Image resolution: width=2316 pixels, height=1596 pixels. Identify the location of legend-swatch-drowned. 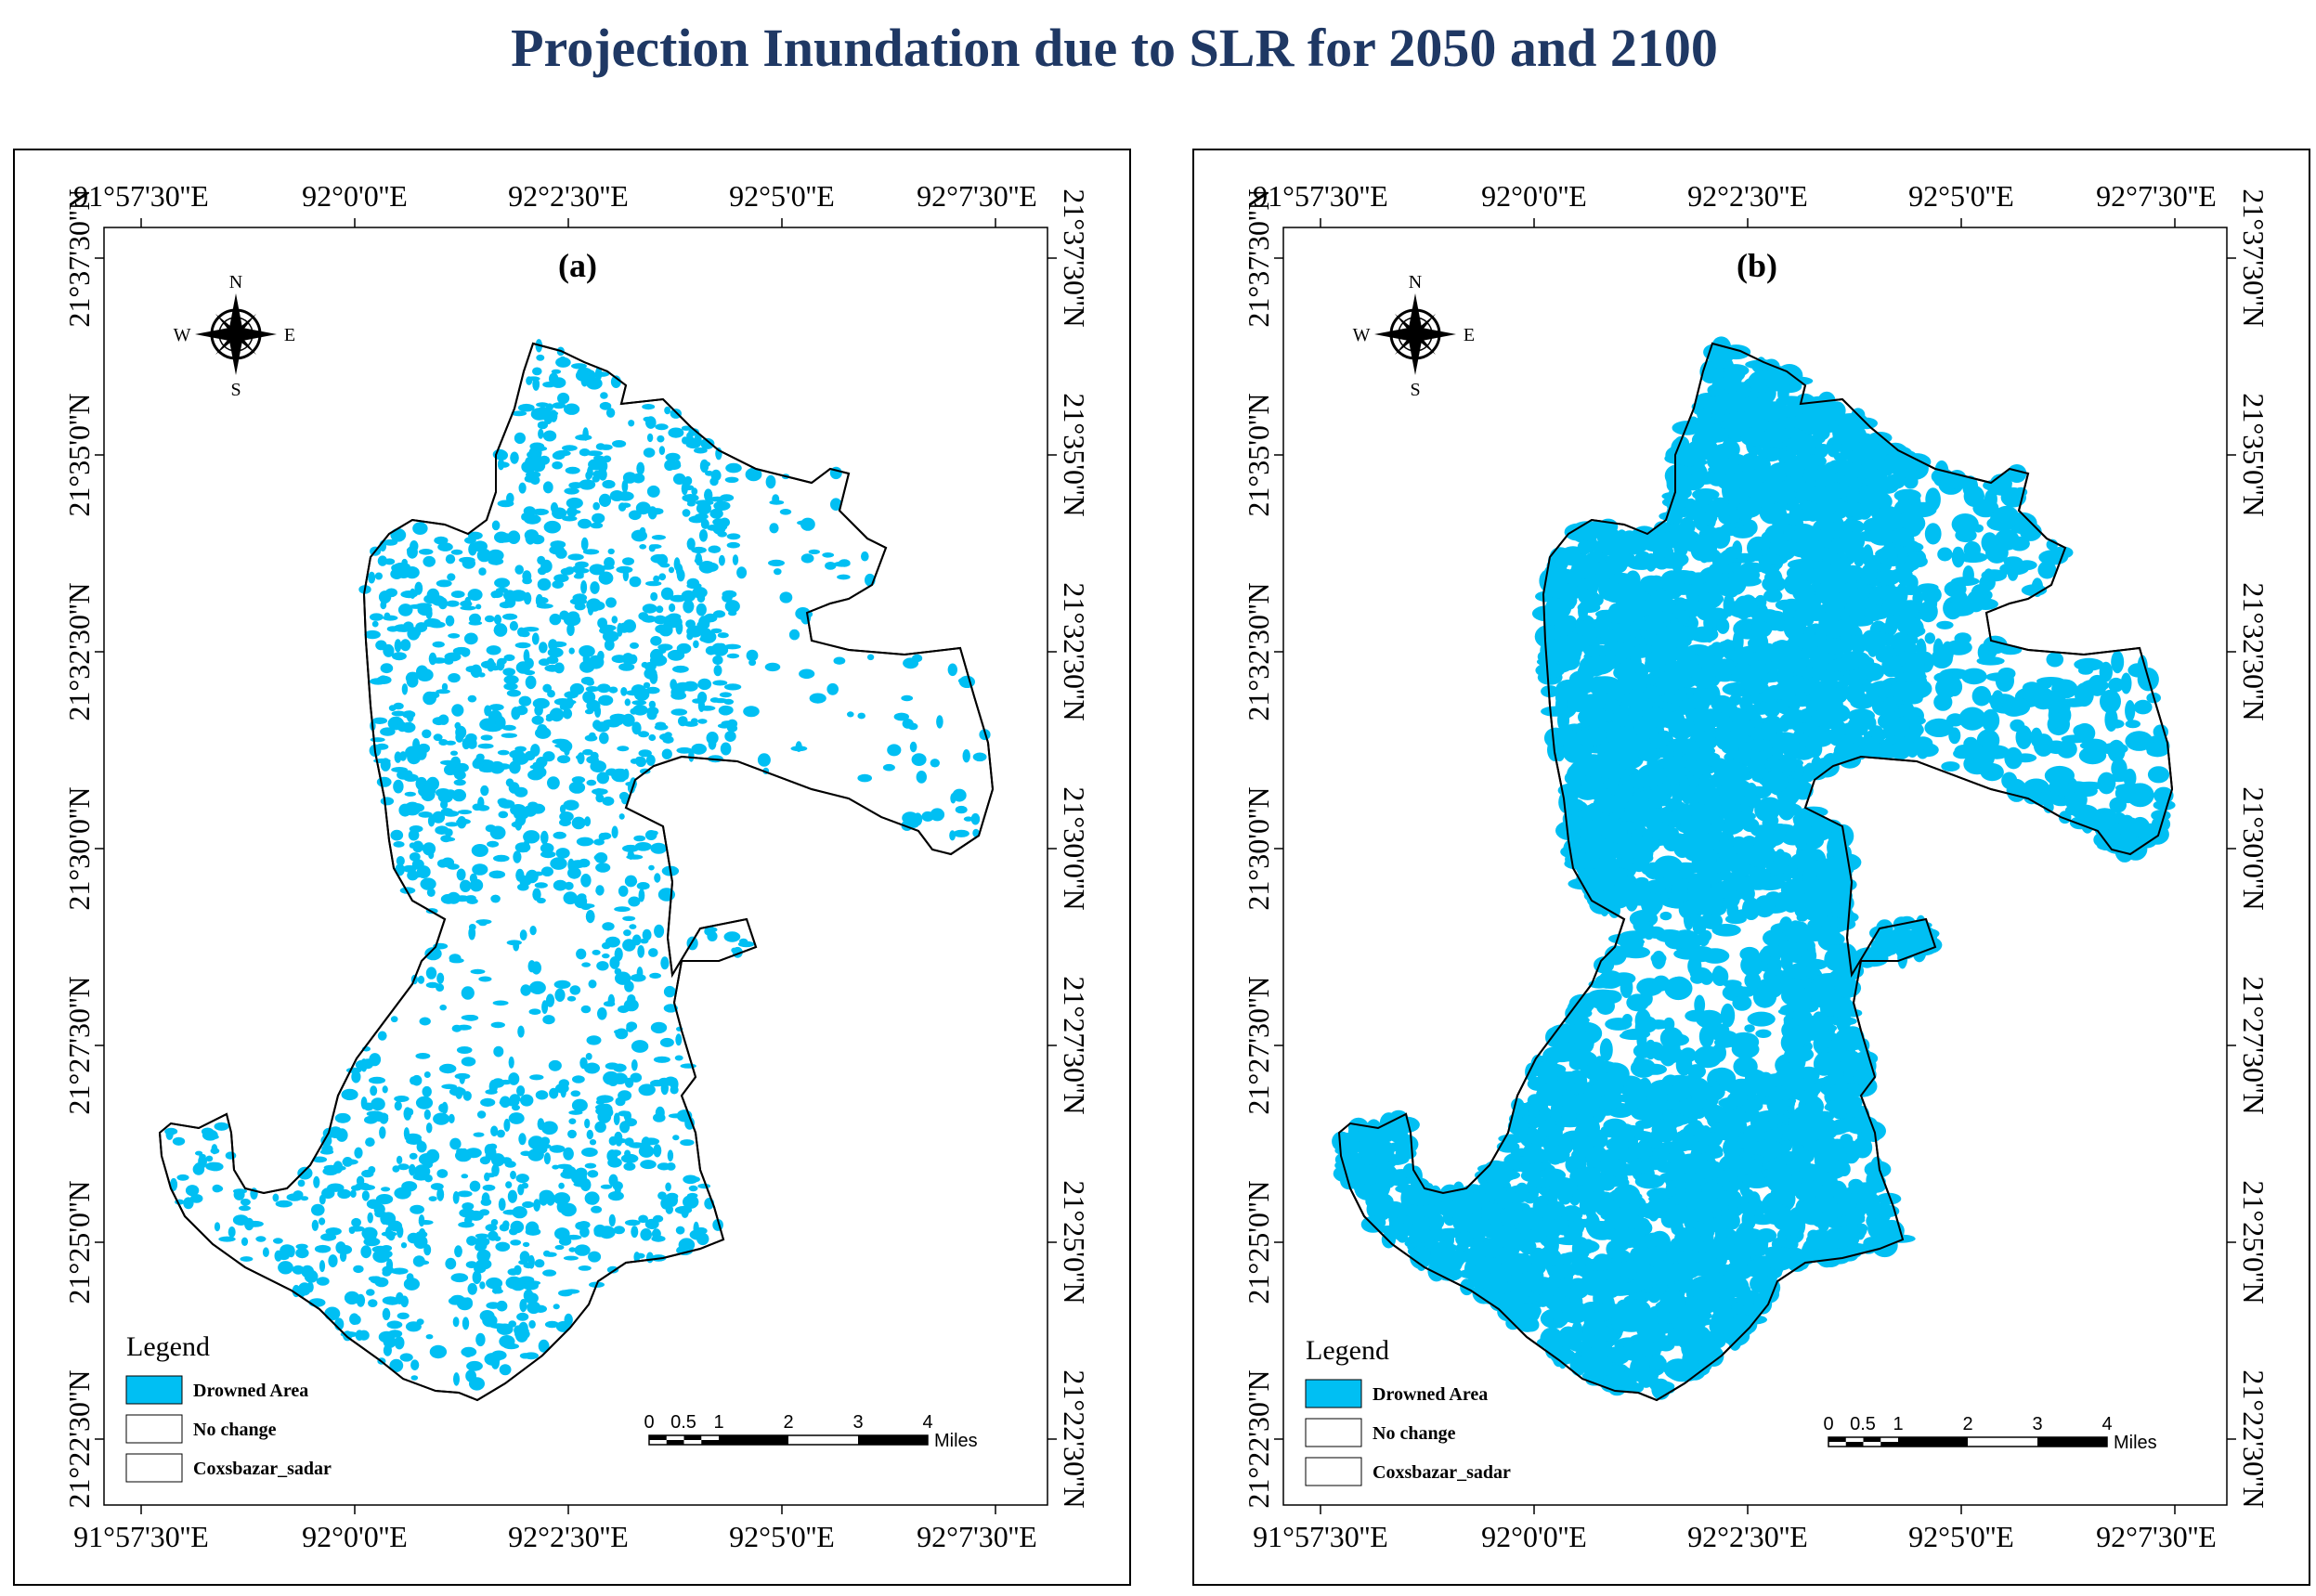
(154, 1390).